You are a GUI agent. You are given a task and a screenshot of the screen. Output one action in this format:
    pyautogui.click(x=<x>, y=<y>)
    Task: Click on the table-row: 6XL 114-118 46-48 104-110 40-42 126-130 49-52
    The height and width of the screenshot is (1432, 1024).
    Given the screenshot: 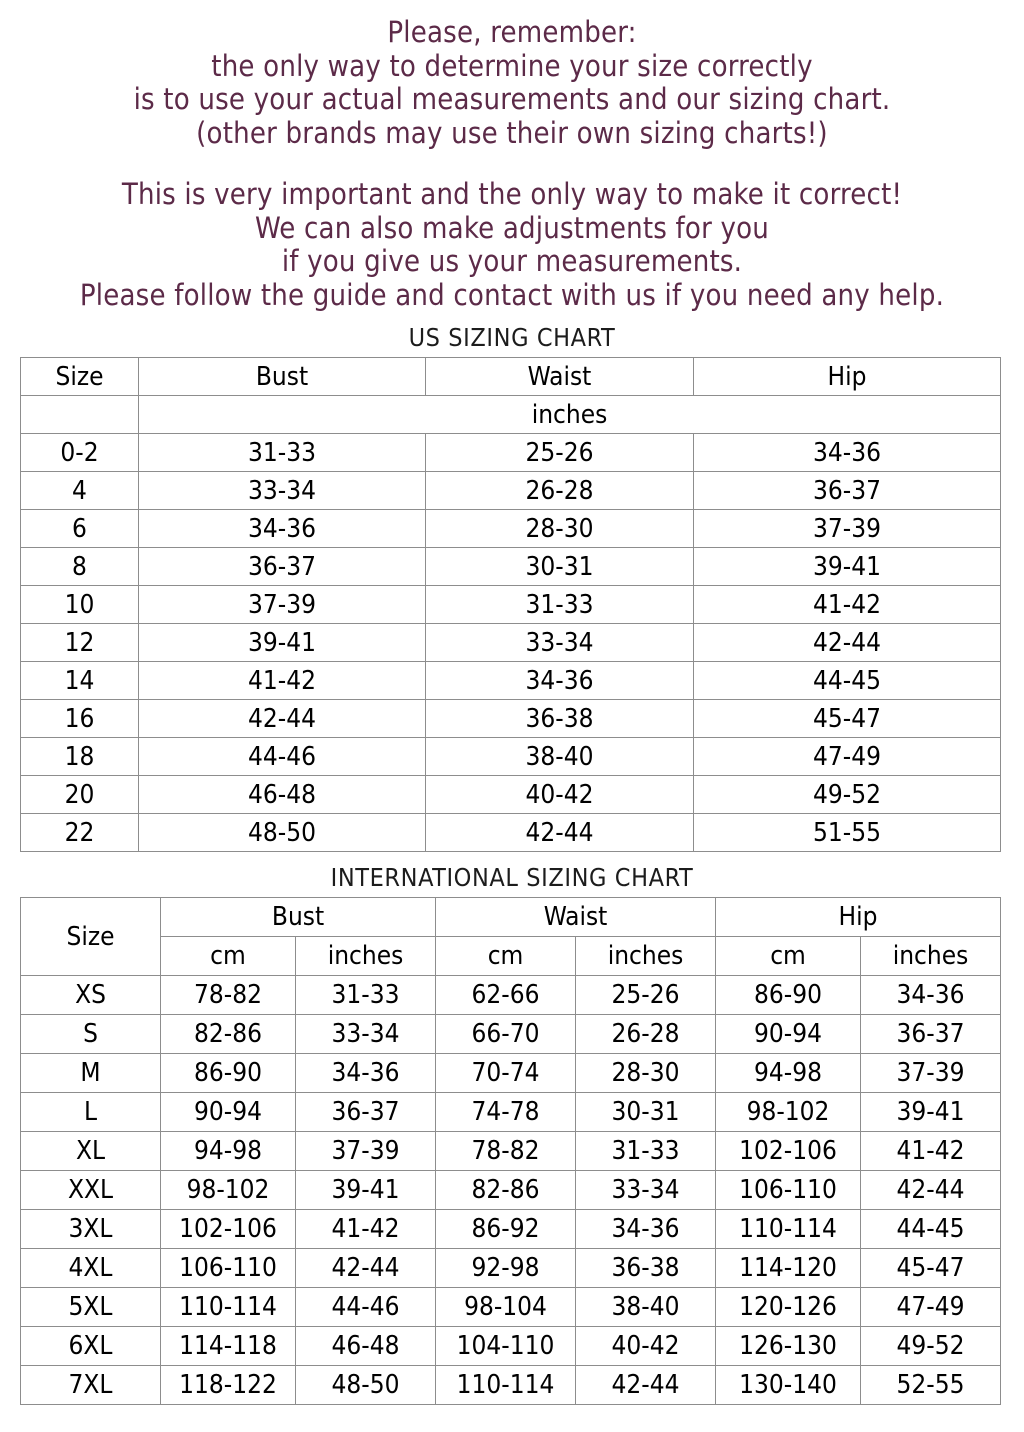 What is the action you would take?
    pyautogui.click(x=511, y=1346)
    